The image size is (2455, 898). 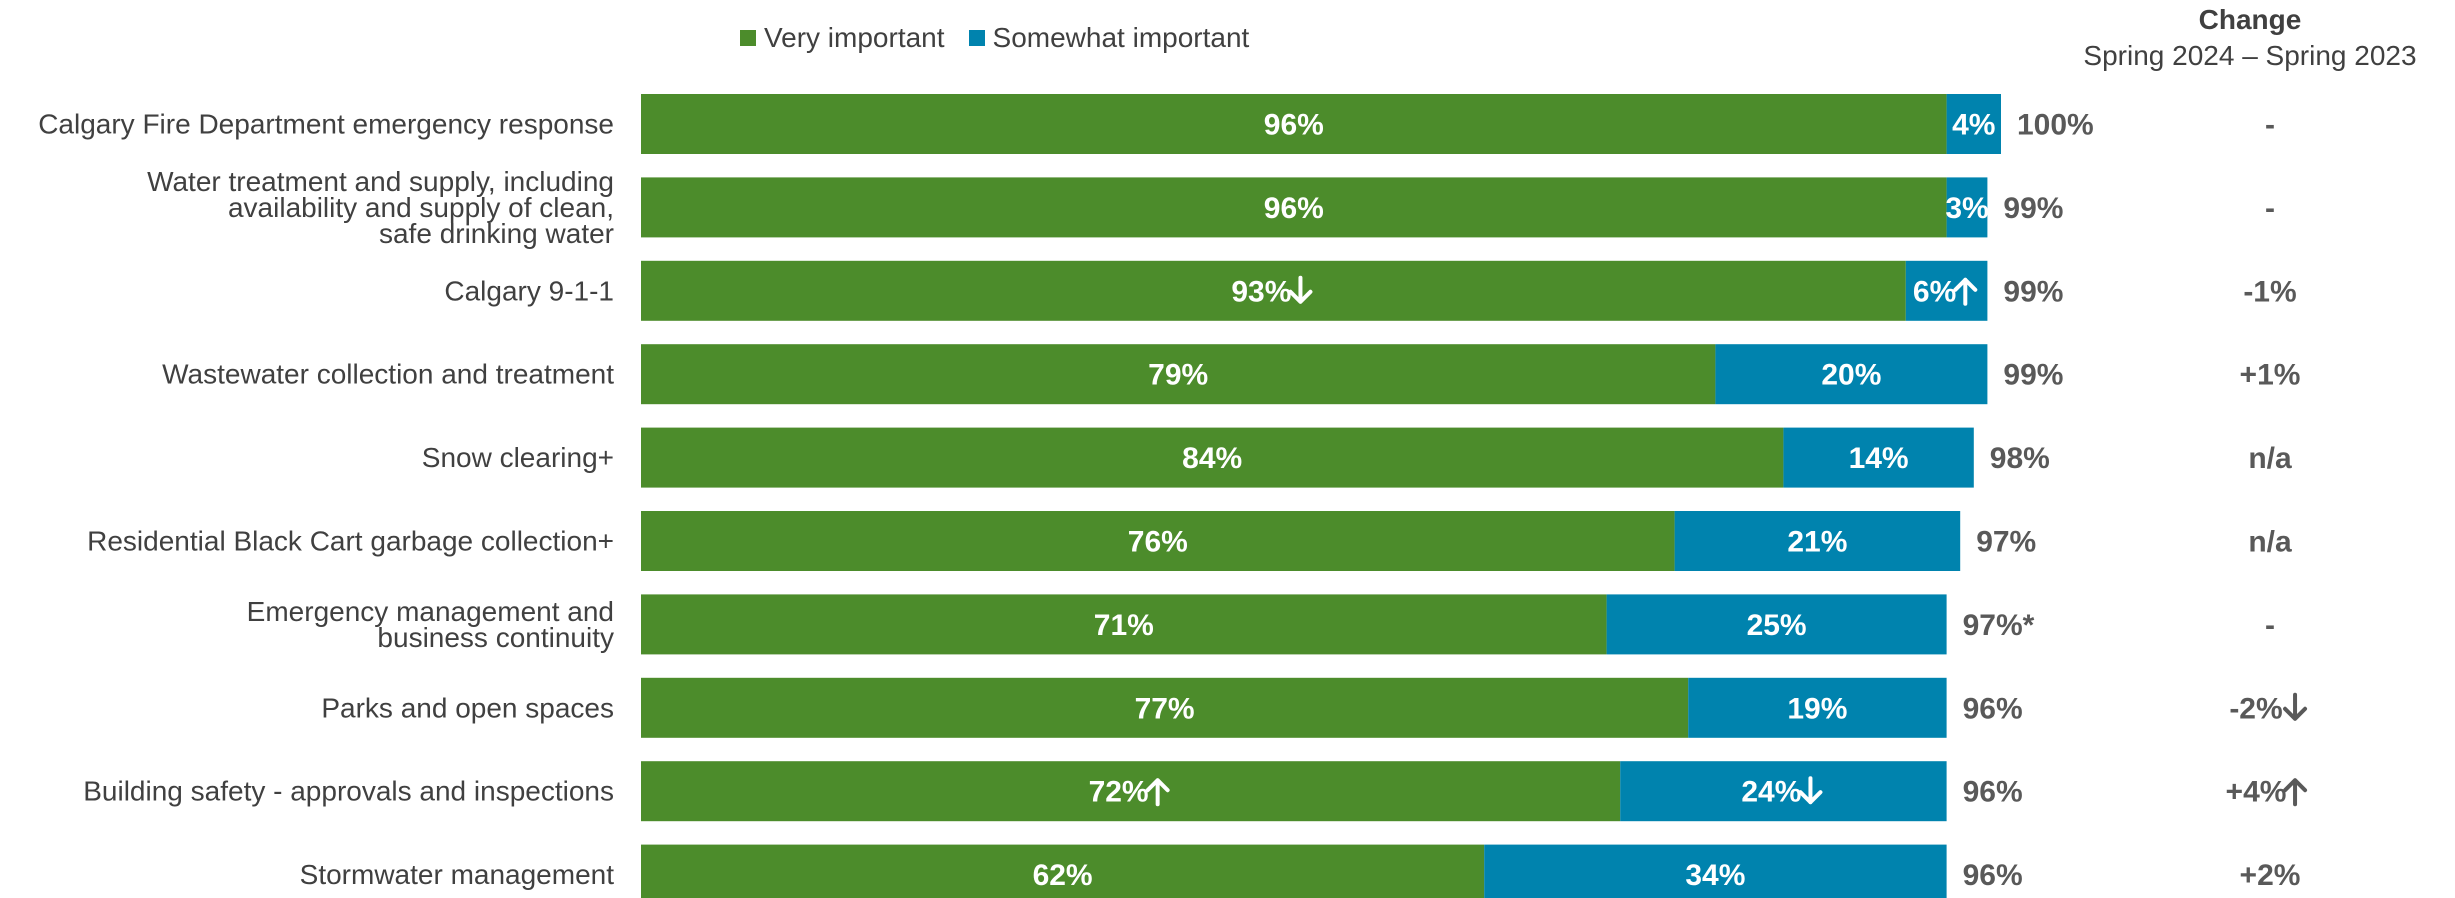 I want to click on bar-value-label: 25%, so click(x=1777, y=625).